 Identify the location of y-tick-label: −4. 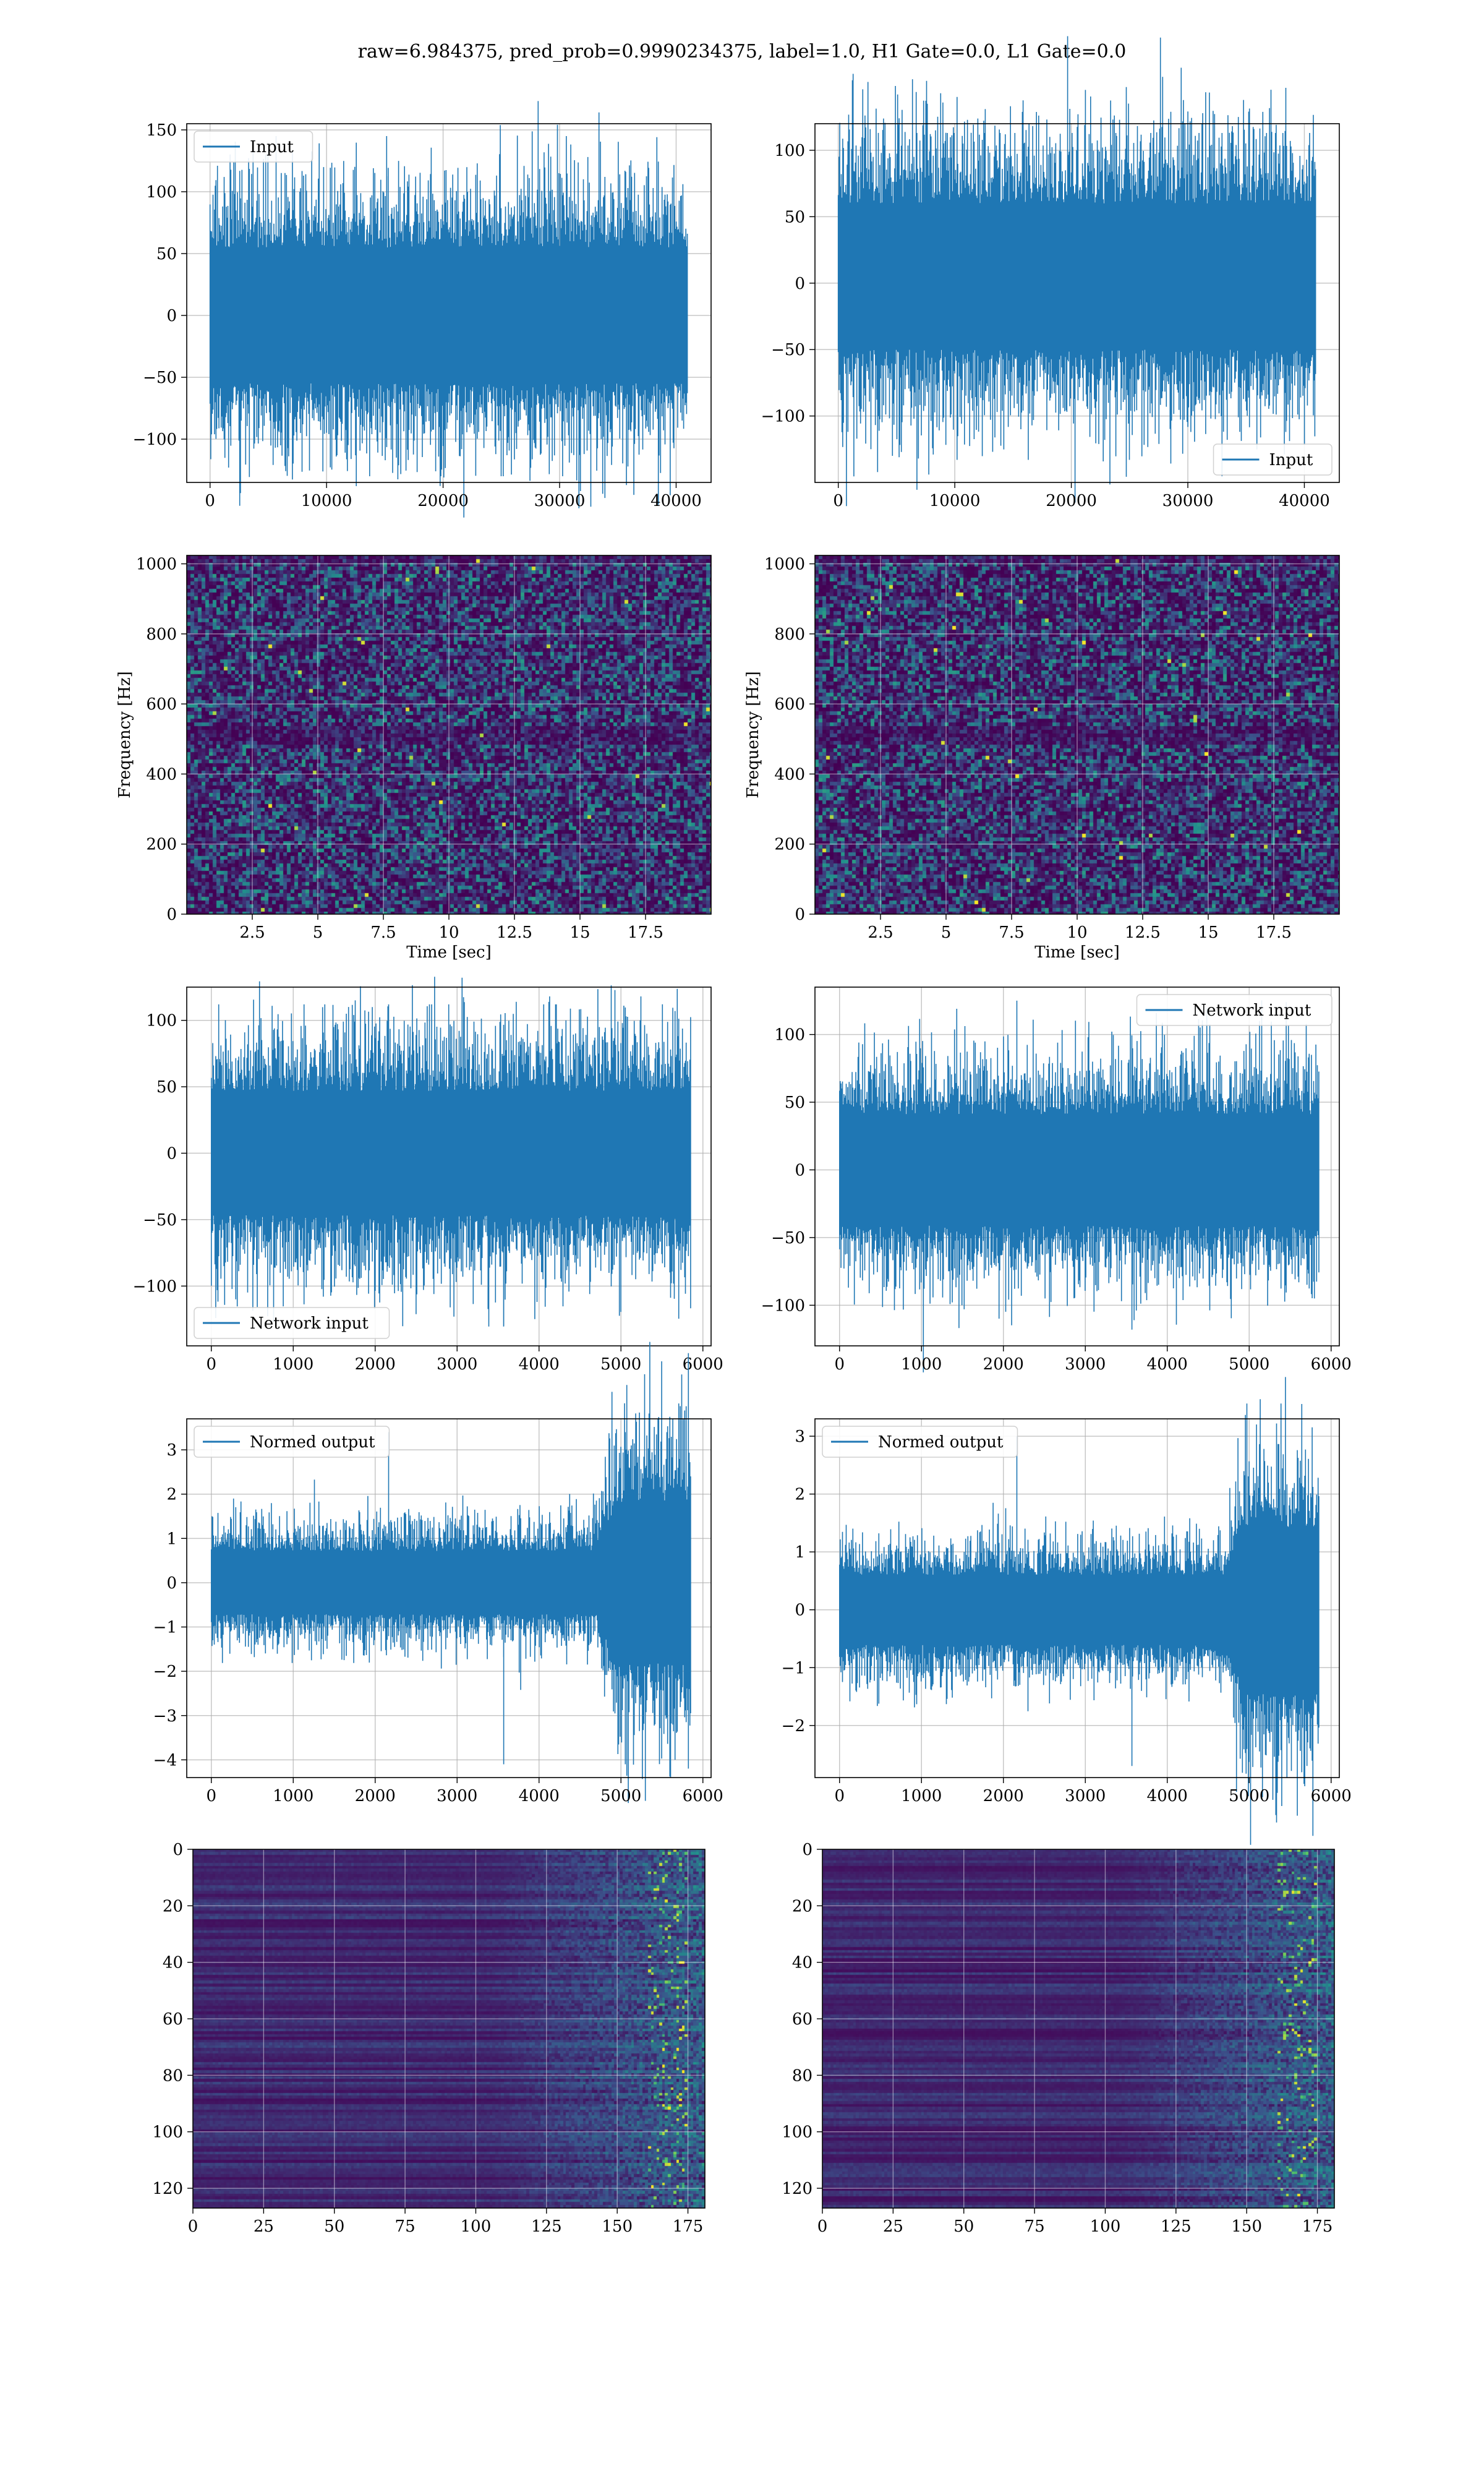
(165, 1761).